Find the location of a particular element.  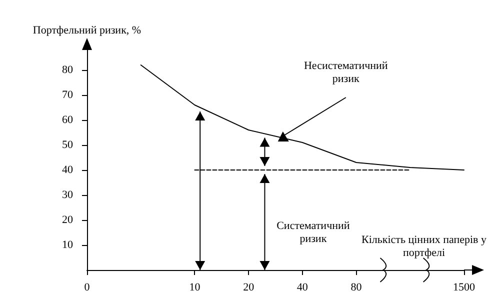

y-tick-label: 50 is located at coordinates (68, 145).